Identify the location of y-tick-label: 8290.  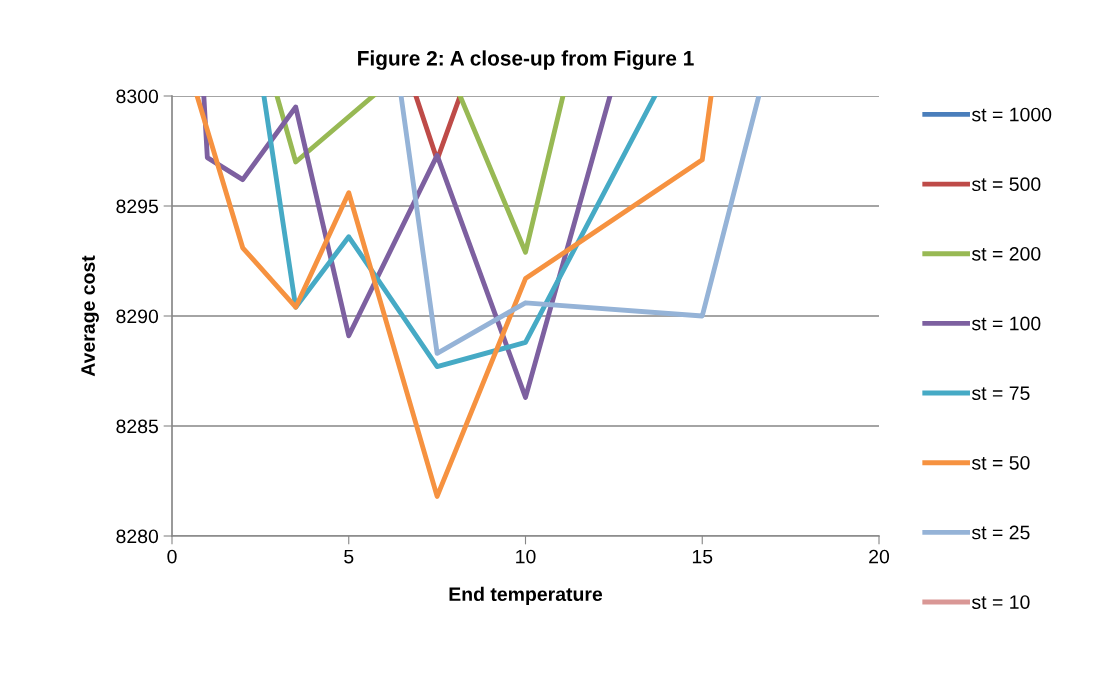
(137, 316).